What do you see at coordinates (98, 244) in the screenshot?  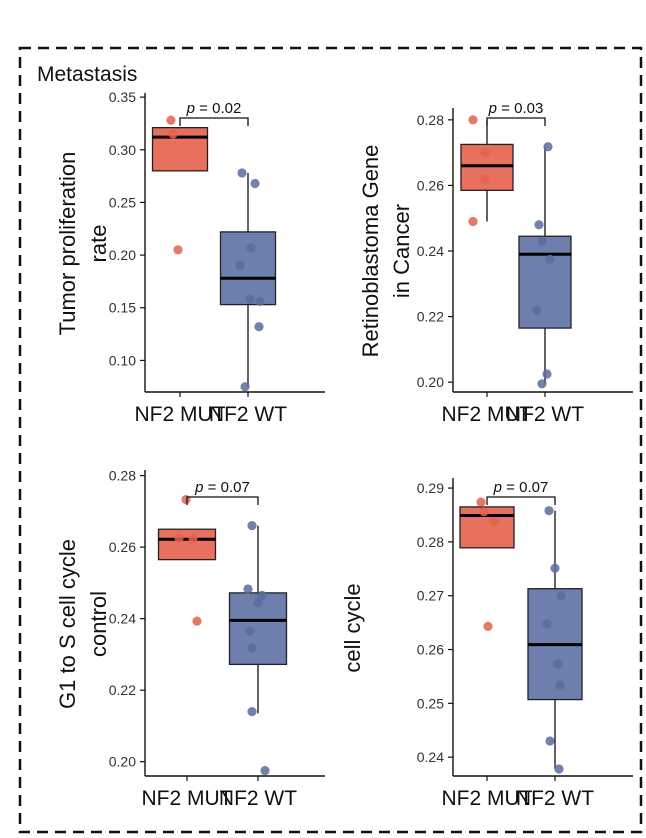 I see `y-axis-label-line2: rate` at bounding box center [98, 244].